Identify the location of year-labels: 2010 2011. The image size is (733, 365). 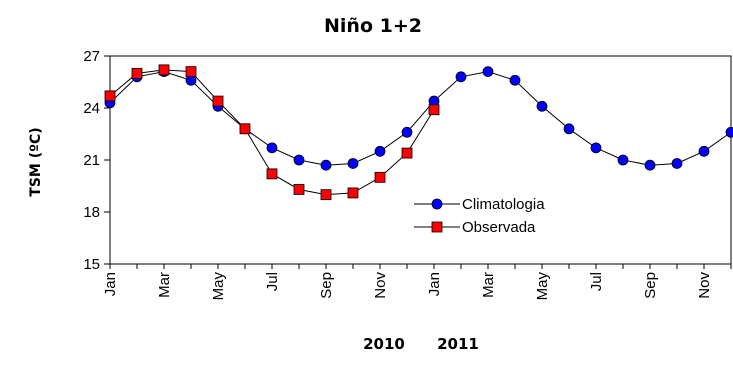
(421, 344).